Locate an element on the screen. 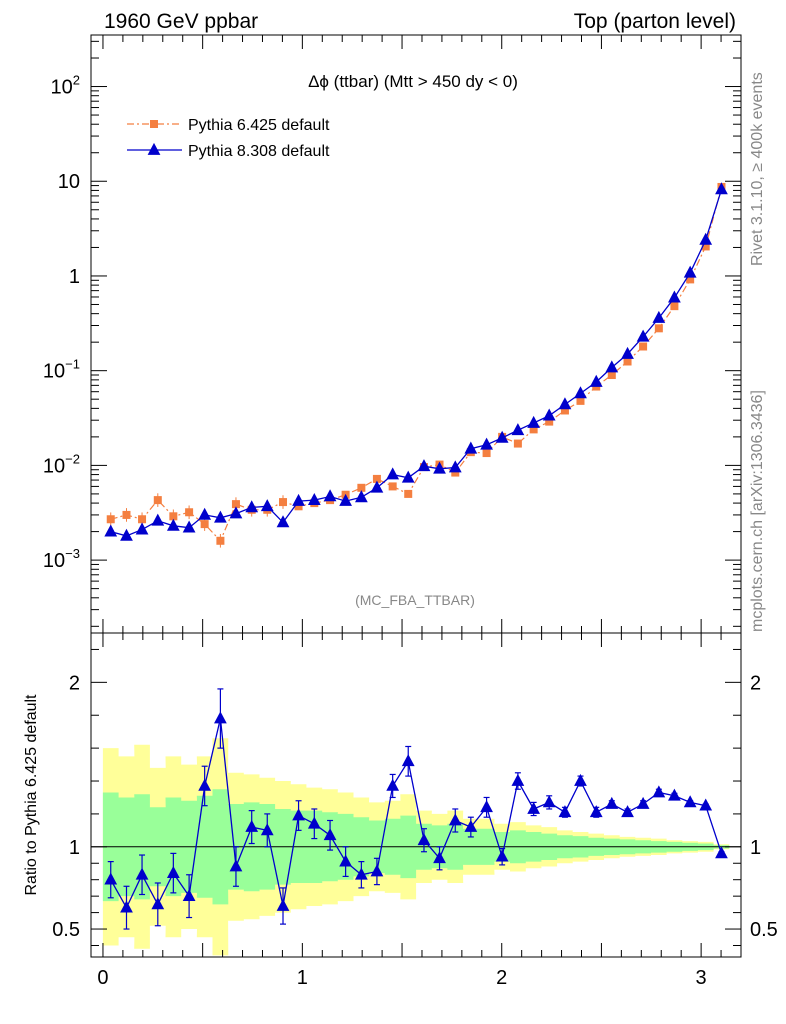 Image resolution: width=786 pixels, height=1024 pixels. legend-label: Pythia 6.425 default is located at coordinates (259, 125).